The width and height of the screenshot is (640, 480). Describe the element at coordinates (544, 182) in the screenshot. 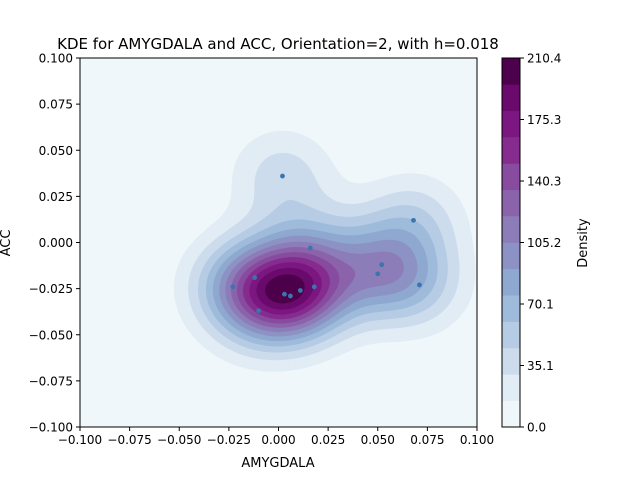

I see `colorbar-tick-label: 140.3` at that location.